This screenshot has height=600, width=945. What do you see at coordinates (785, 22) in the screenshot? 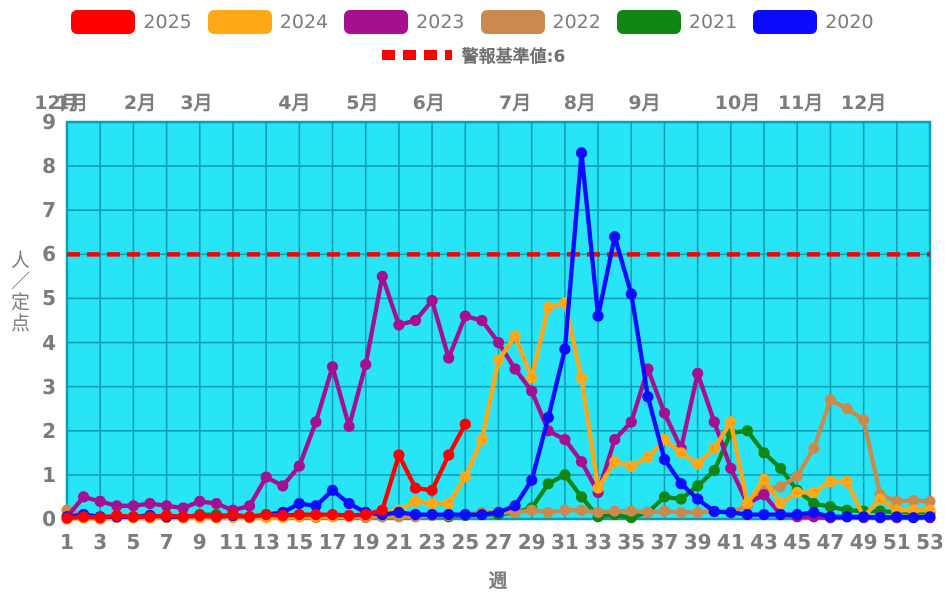
I see `legend-swatch-2020` at bounding box center [785, 22].